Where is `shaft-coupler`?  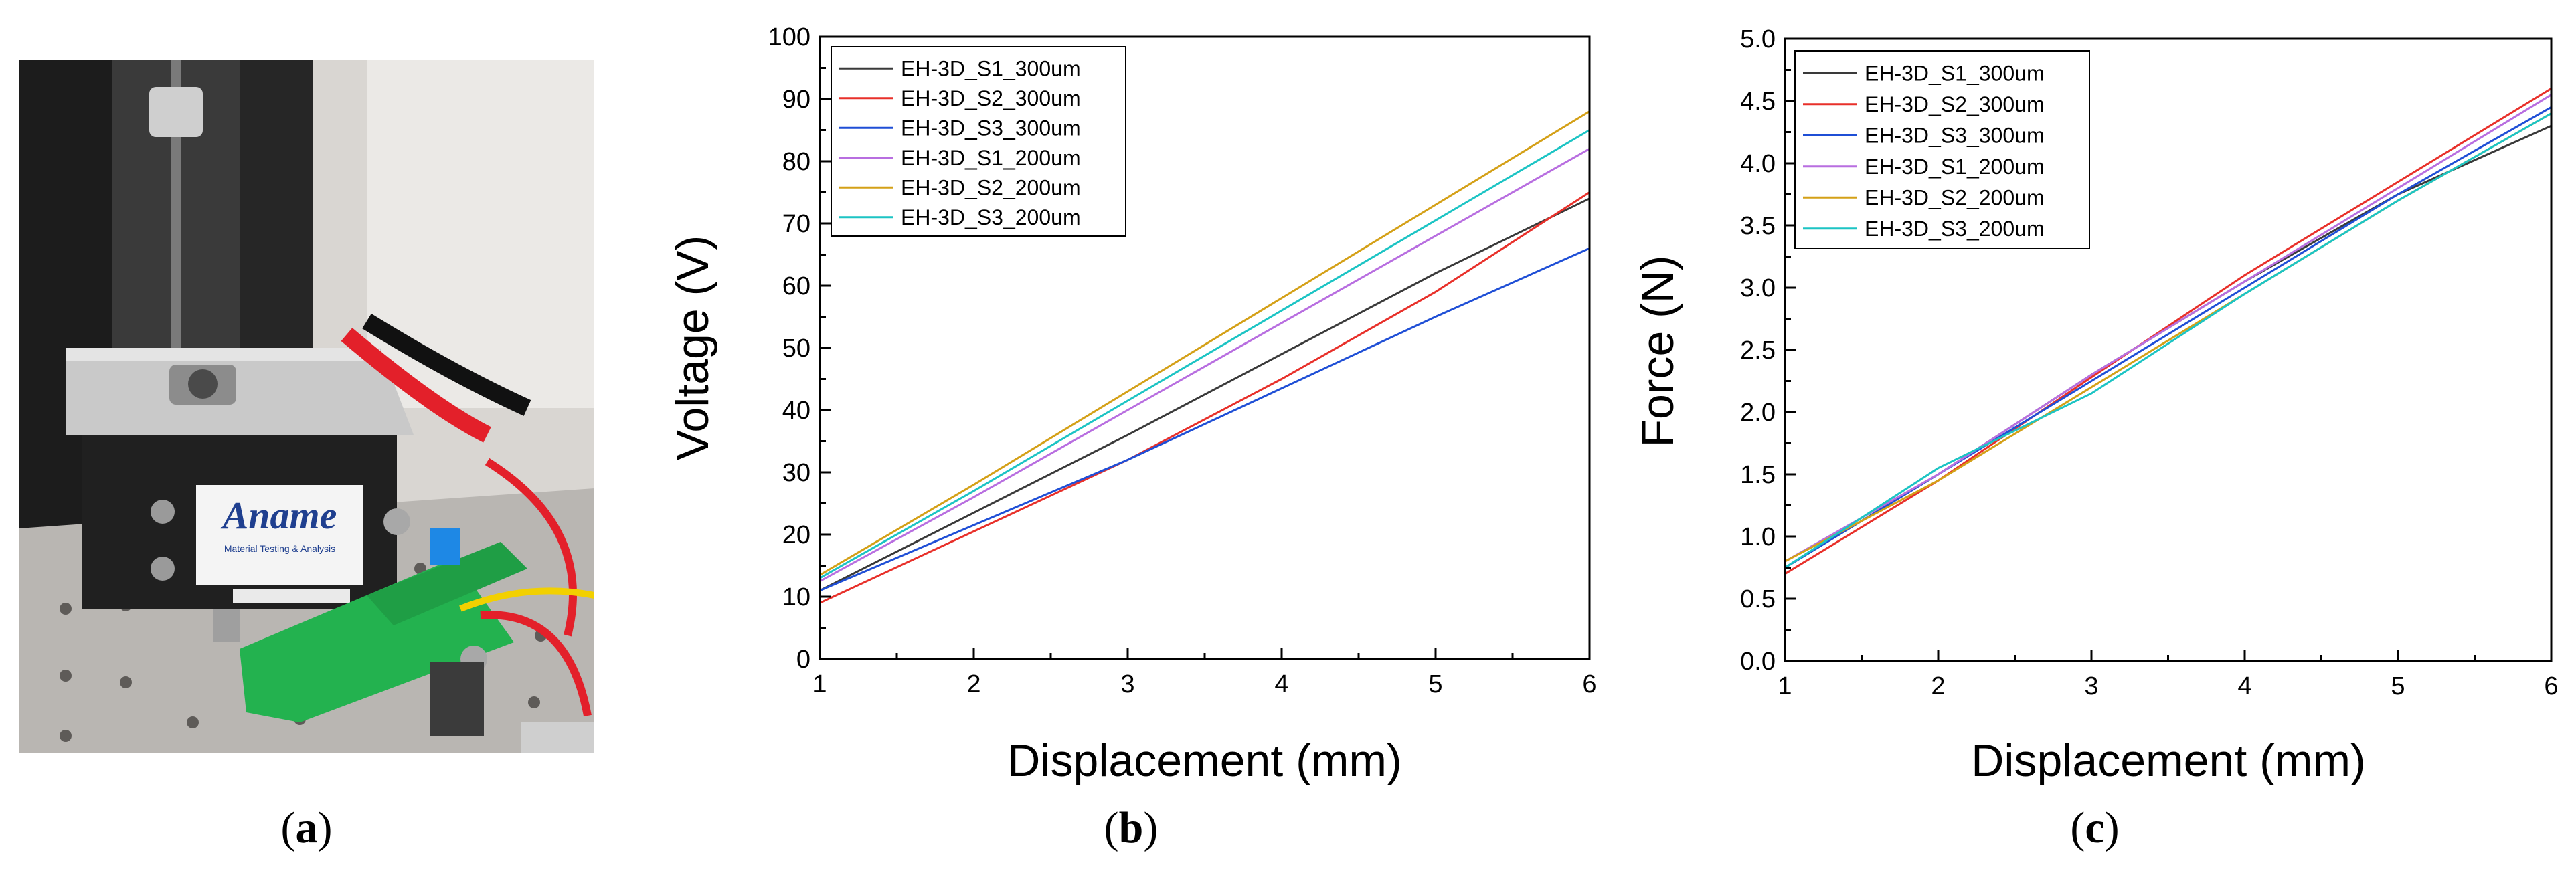 shaft-coupler is located at coordinates (176, 112).